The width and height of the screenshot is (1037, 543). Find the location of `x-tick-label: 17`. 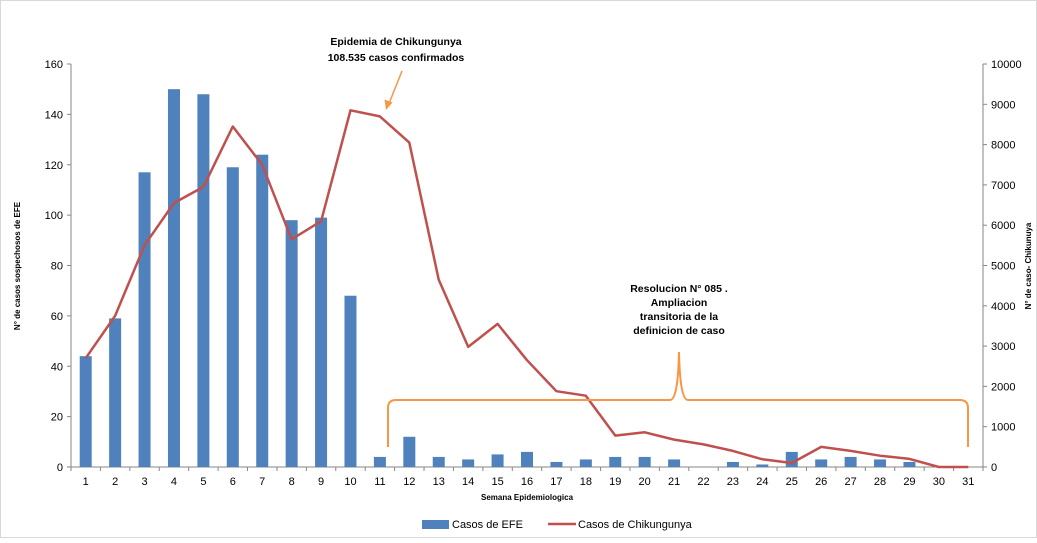

x-tick-label: 17 is located at coordinates (556, 482).